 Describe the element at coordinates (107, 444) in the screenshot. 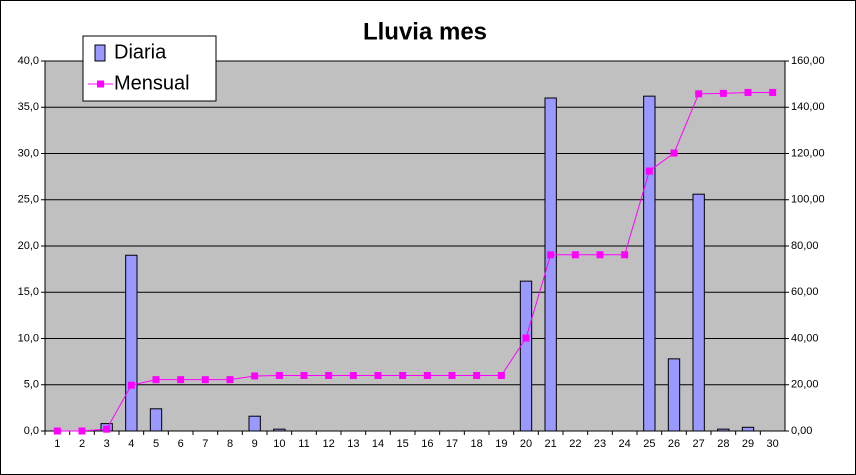

I see `x-tick-label: 3` at that location.